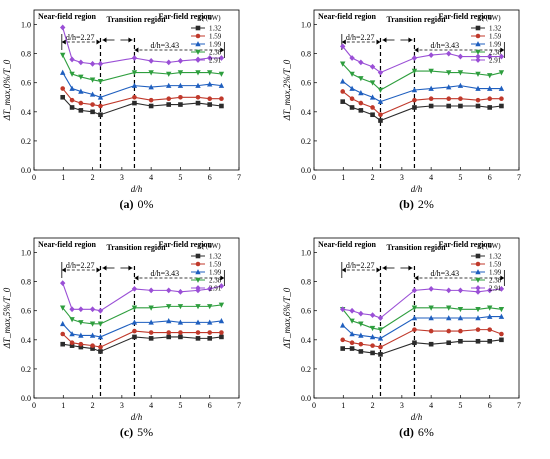  What do you see at coordinates (210, 177) in the screenshot?
I see `x-tick-label: 6` at bounding box center [210, 177].